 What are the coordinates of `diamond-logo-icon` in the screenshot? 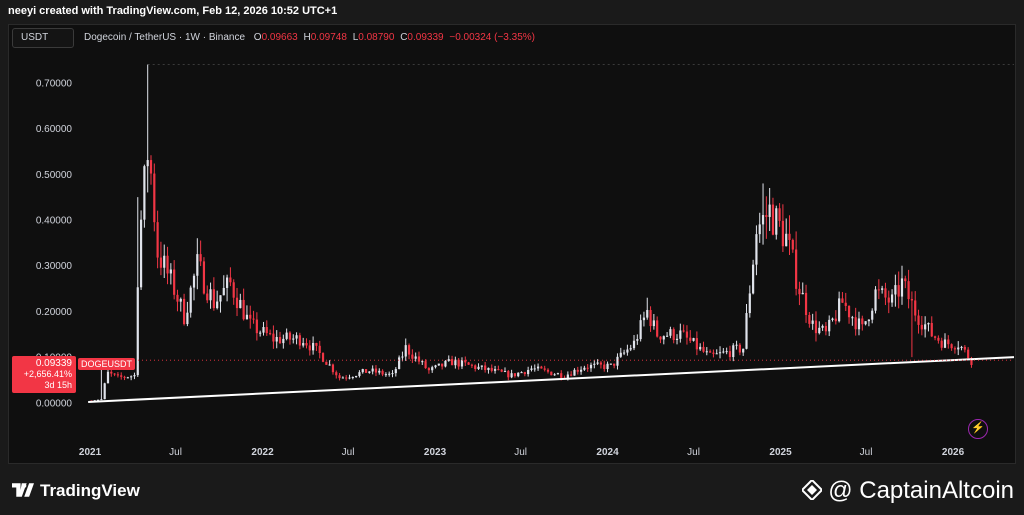 It's located at (812, 490).